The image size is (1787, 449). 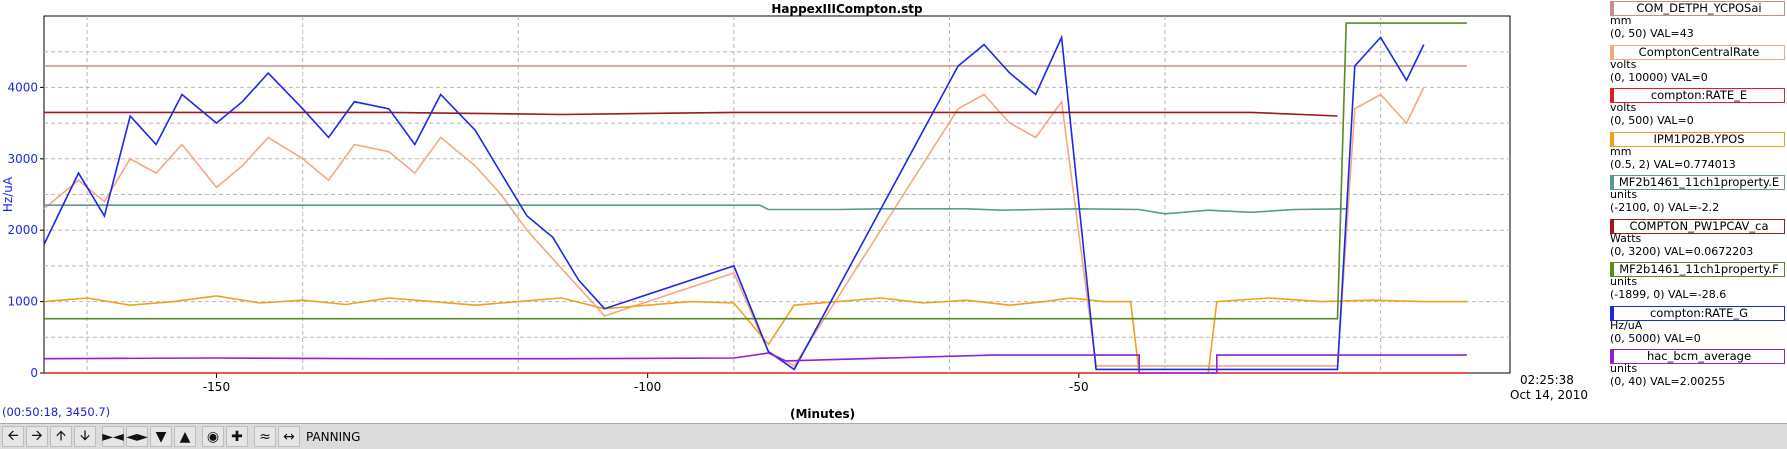 What do you see at coordinates (1668, 294) in the screenshot?
I see `legend-range: (-1899, 0) VAL=-28.6` at bounding box center [1668, 294].